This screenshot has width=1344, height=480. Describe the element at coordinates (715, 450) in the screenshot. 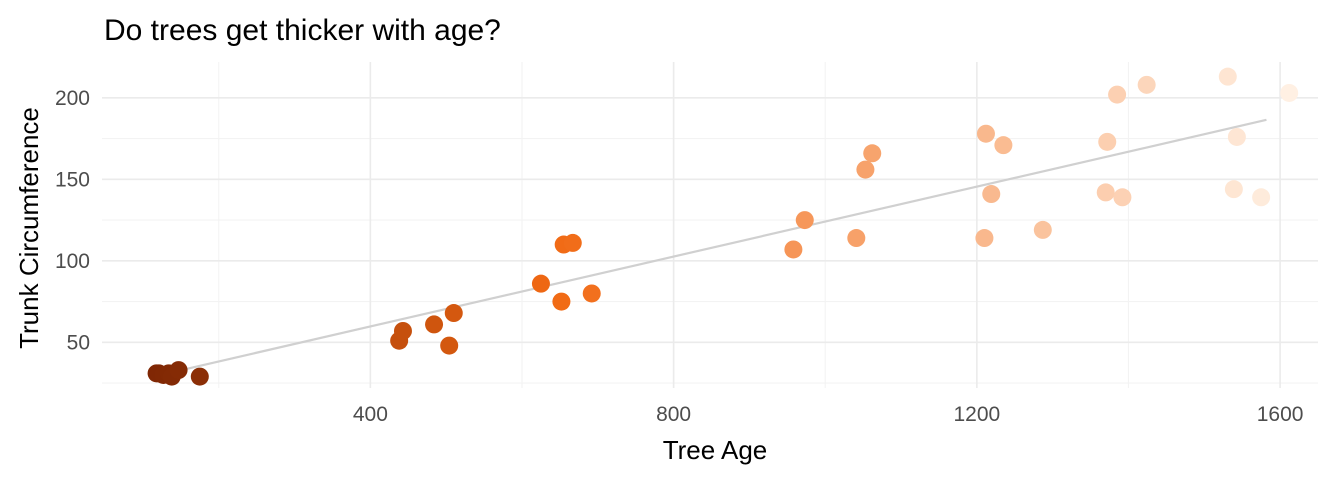

I see `x-axis-title: Tree Age` at that location.